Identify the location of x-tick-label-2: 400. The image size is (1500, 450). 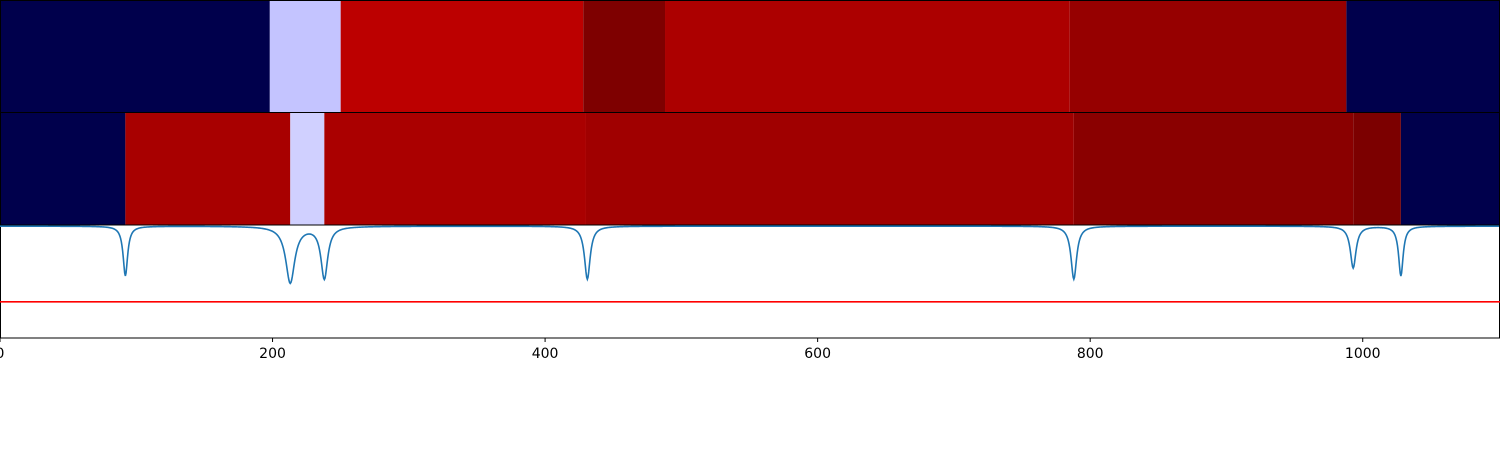
(545, 354).